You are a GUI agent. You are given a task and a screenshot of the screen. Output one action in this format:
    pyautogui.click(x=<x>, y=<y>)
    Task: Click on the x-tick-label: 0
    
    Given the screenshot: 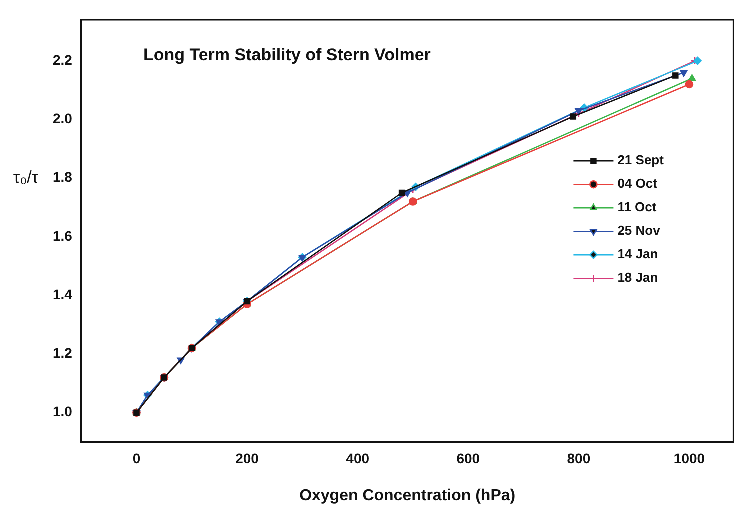 What is the action you would take?
    pyautogui.click(x=136, y=458)
    